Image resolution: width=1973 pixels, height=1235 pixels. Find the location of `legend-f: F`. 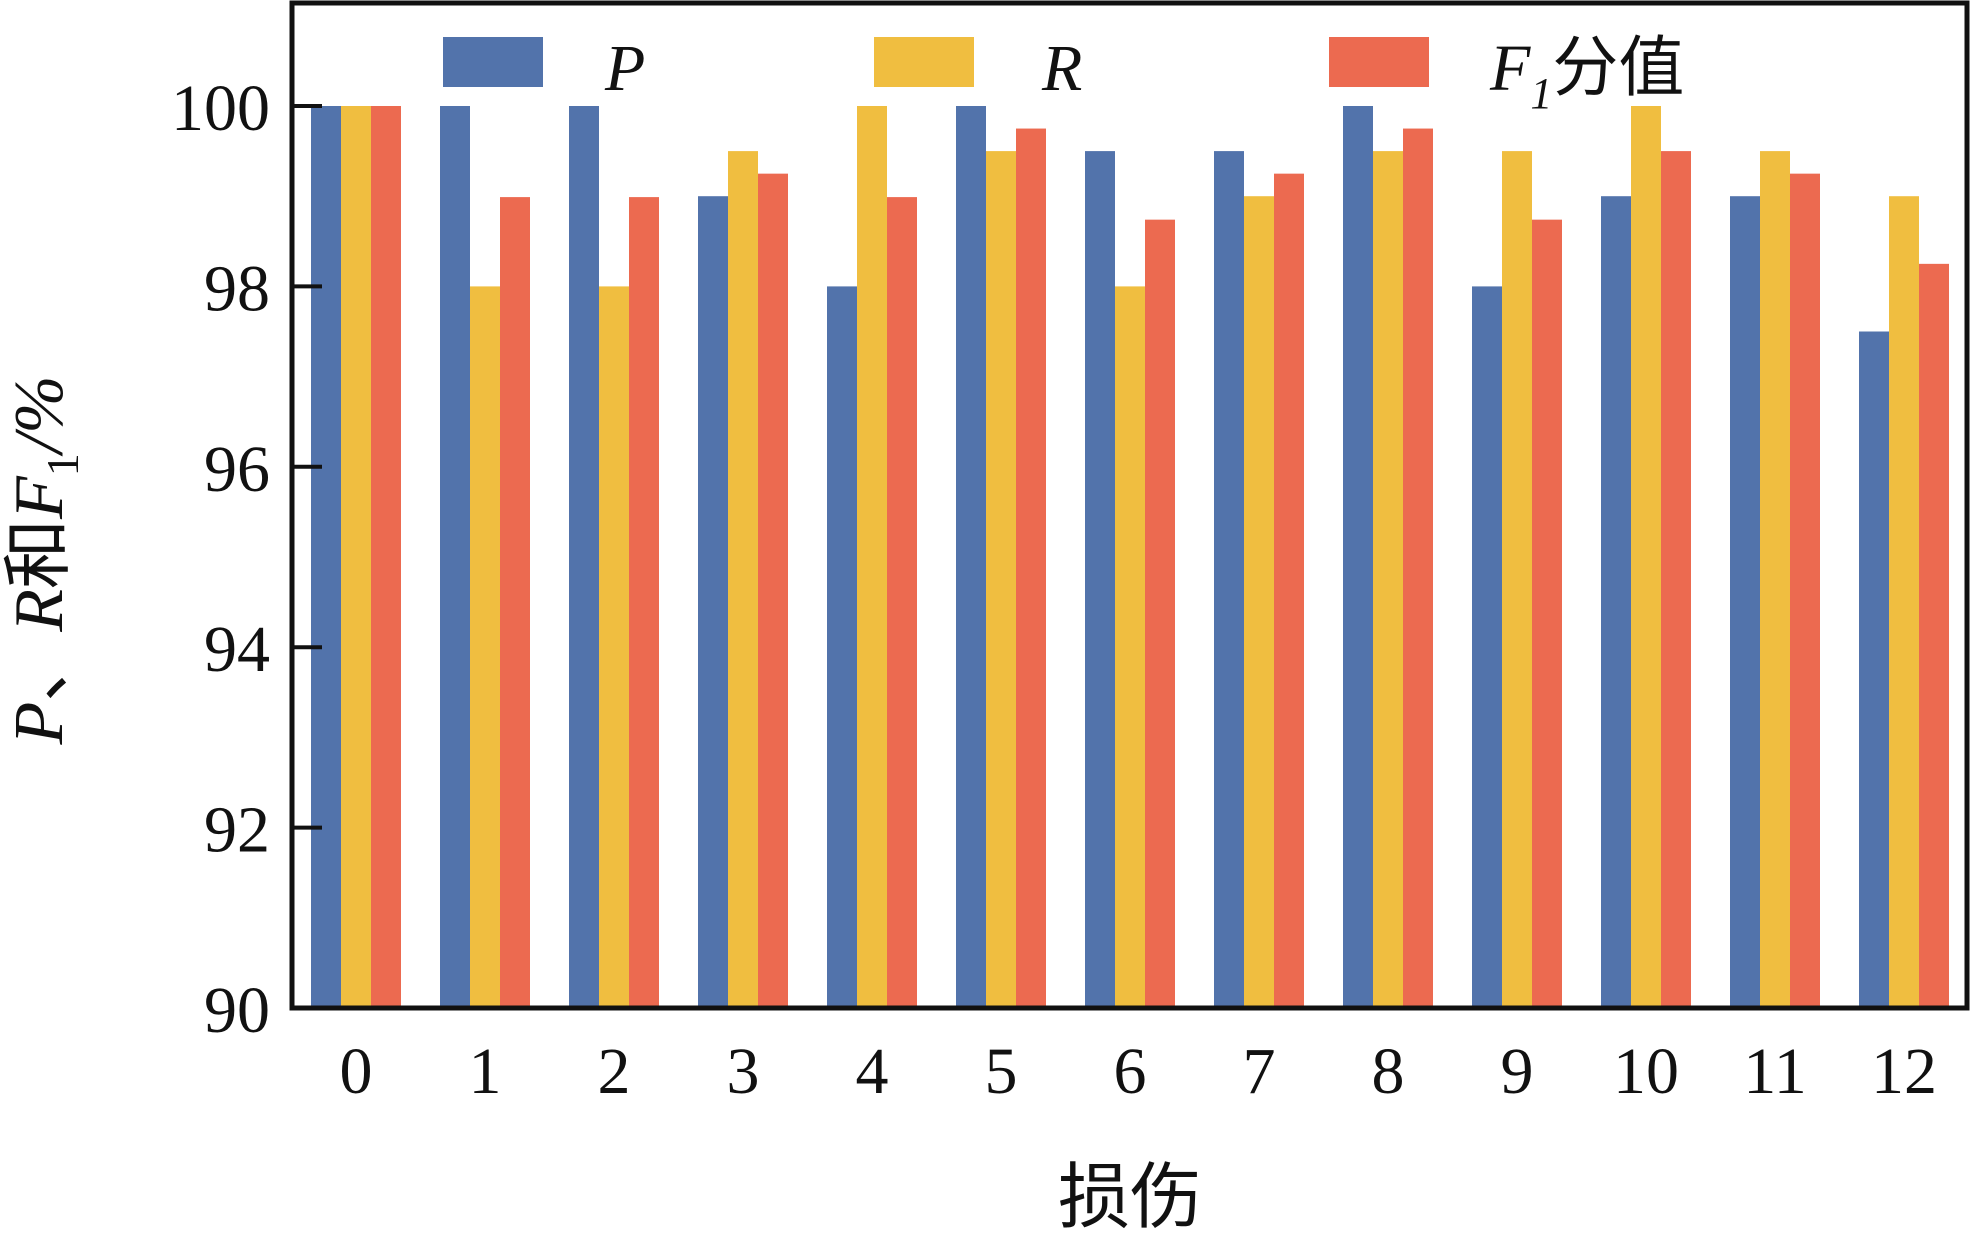

legend-f: F is located at coordinates (1510, 68).